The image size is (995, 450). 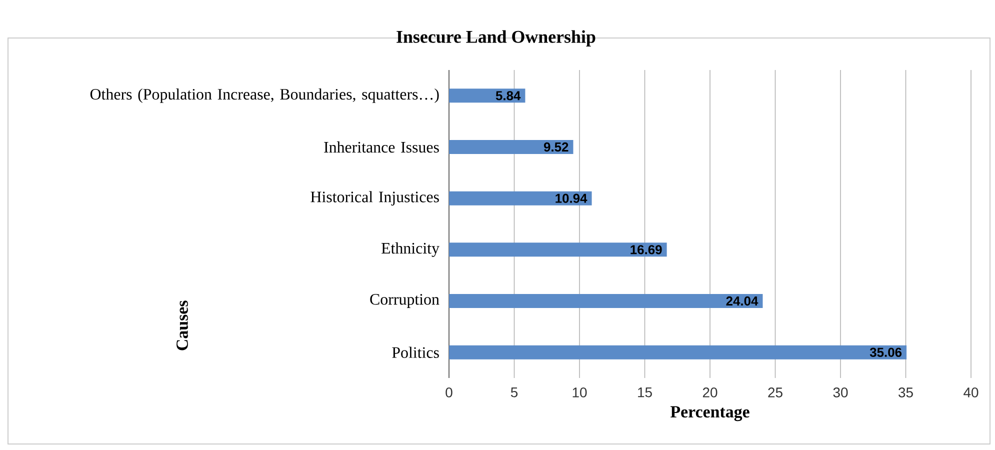 What do you see at coordinates (971, 393) in the screenshot?
I see `x-tick-label: 40` at bounding box center [971, 393].